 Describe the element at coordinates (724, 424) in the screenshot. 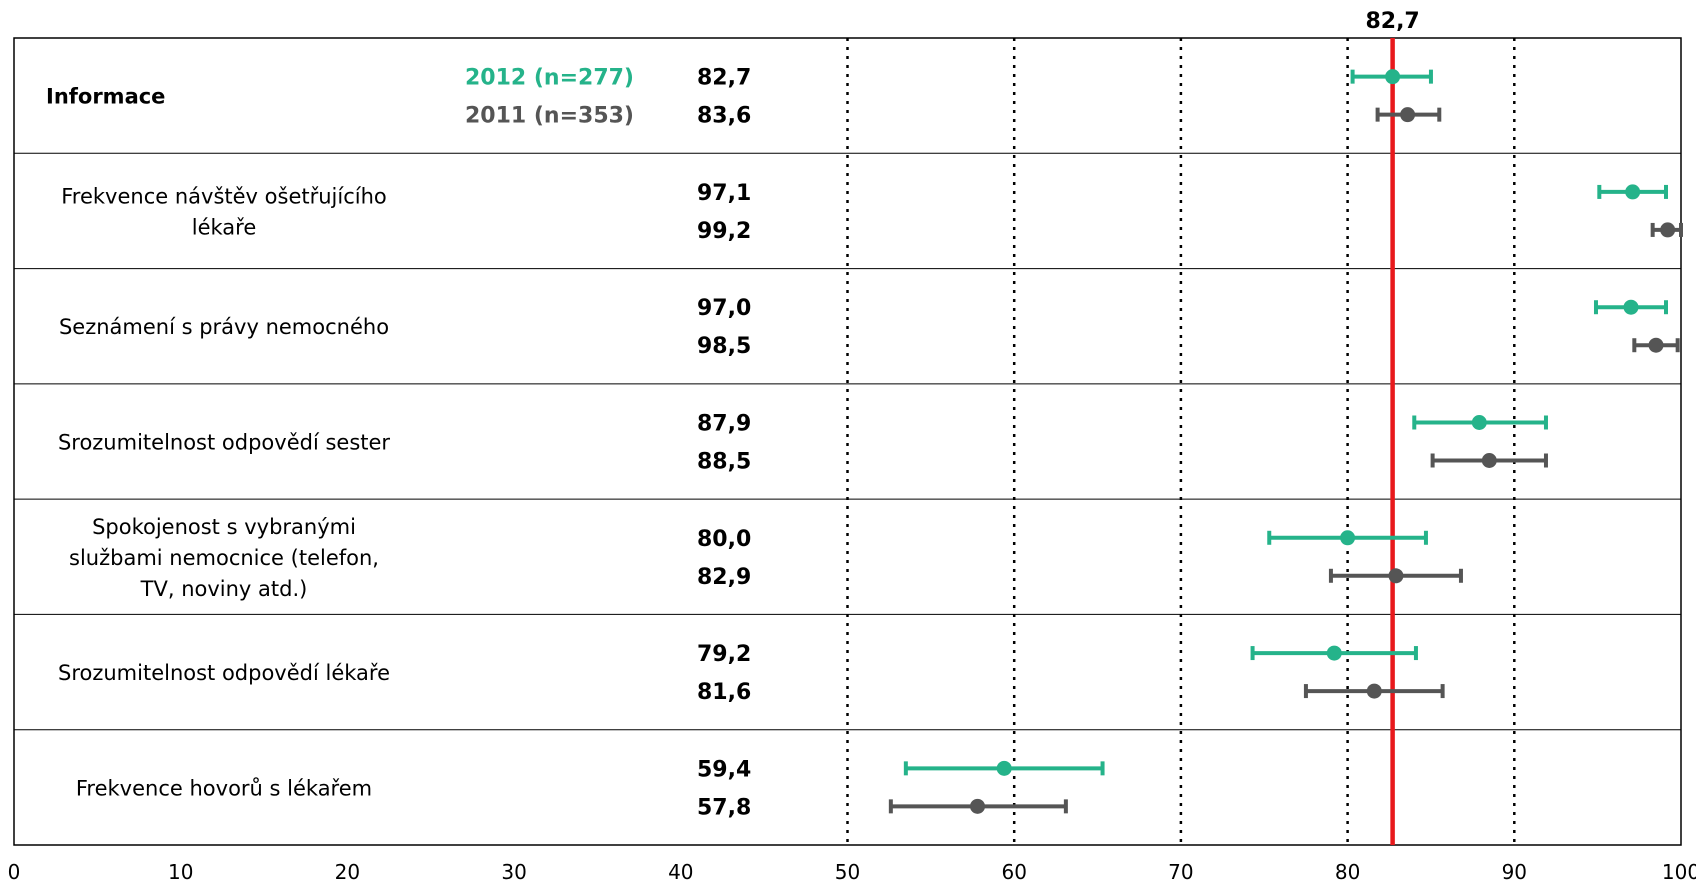

I see `value-label: 87,9` at that location.